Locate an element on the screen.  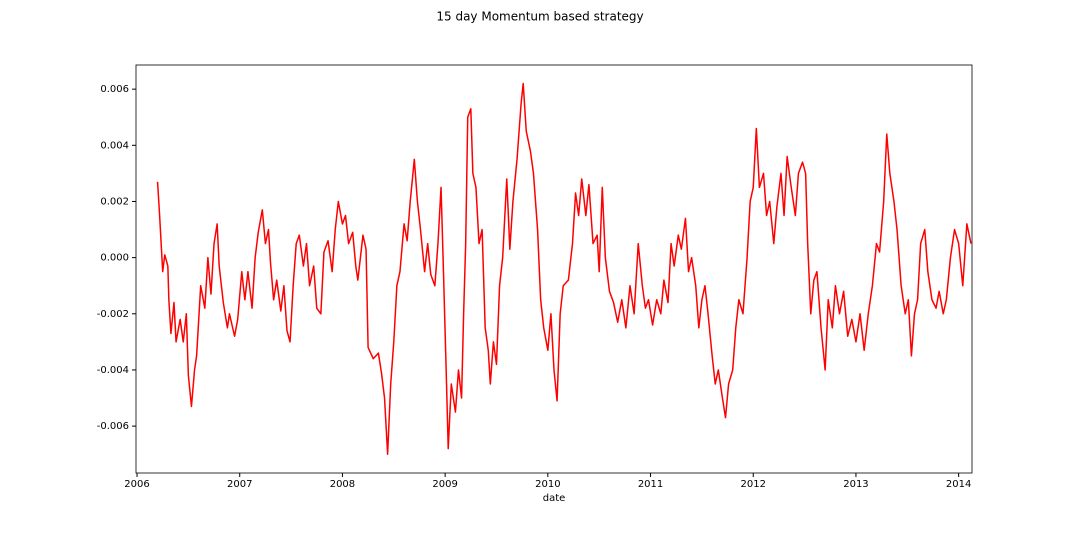
y-tick-label: 0.002 is located at coordinates (114, 201).